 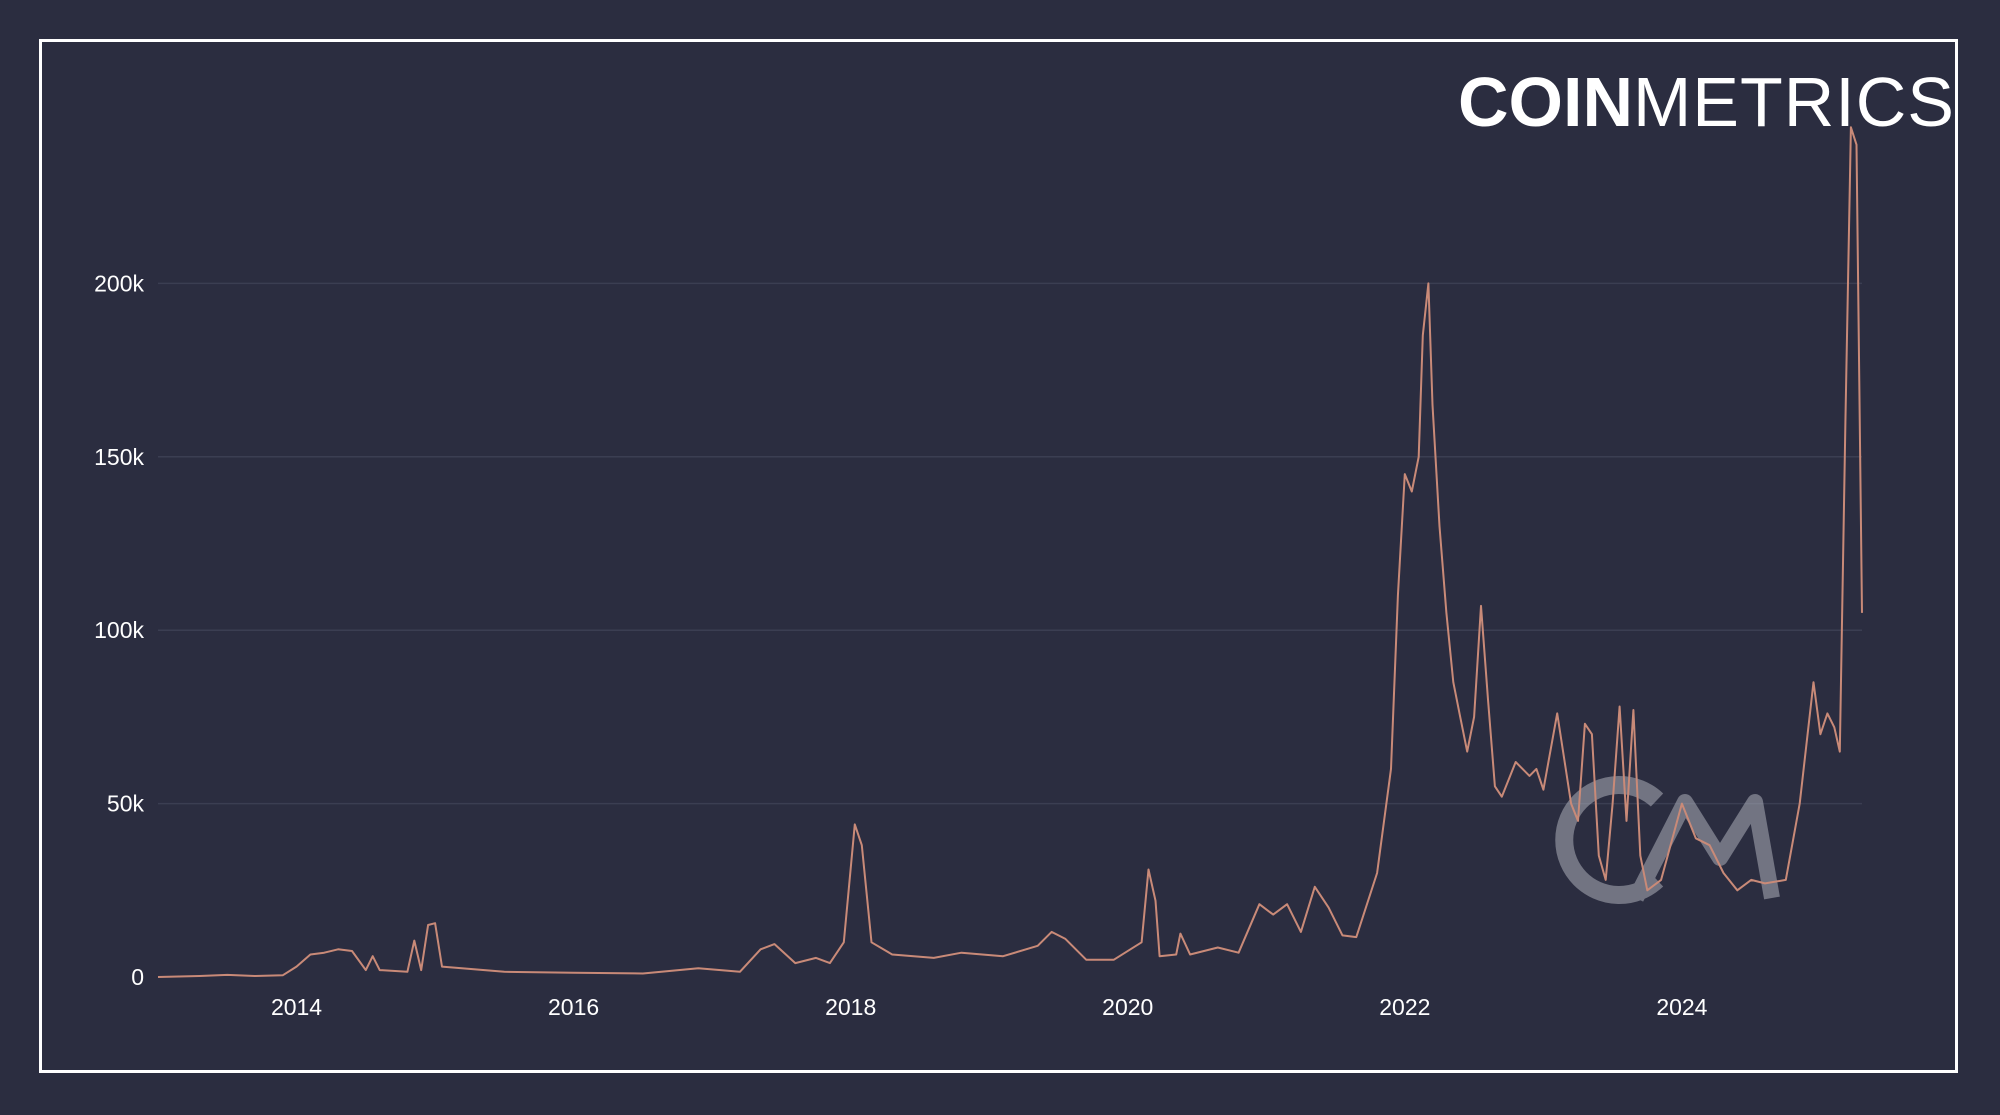 What do you see at coordinates (1127, 1007) in the screenshot?
I see `x-tick-label: 2020` at bounding box center [1127, 1007].